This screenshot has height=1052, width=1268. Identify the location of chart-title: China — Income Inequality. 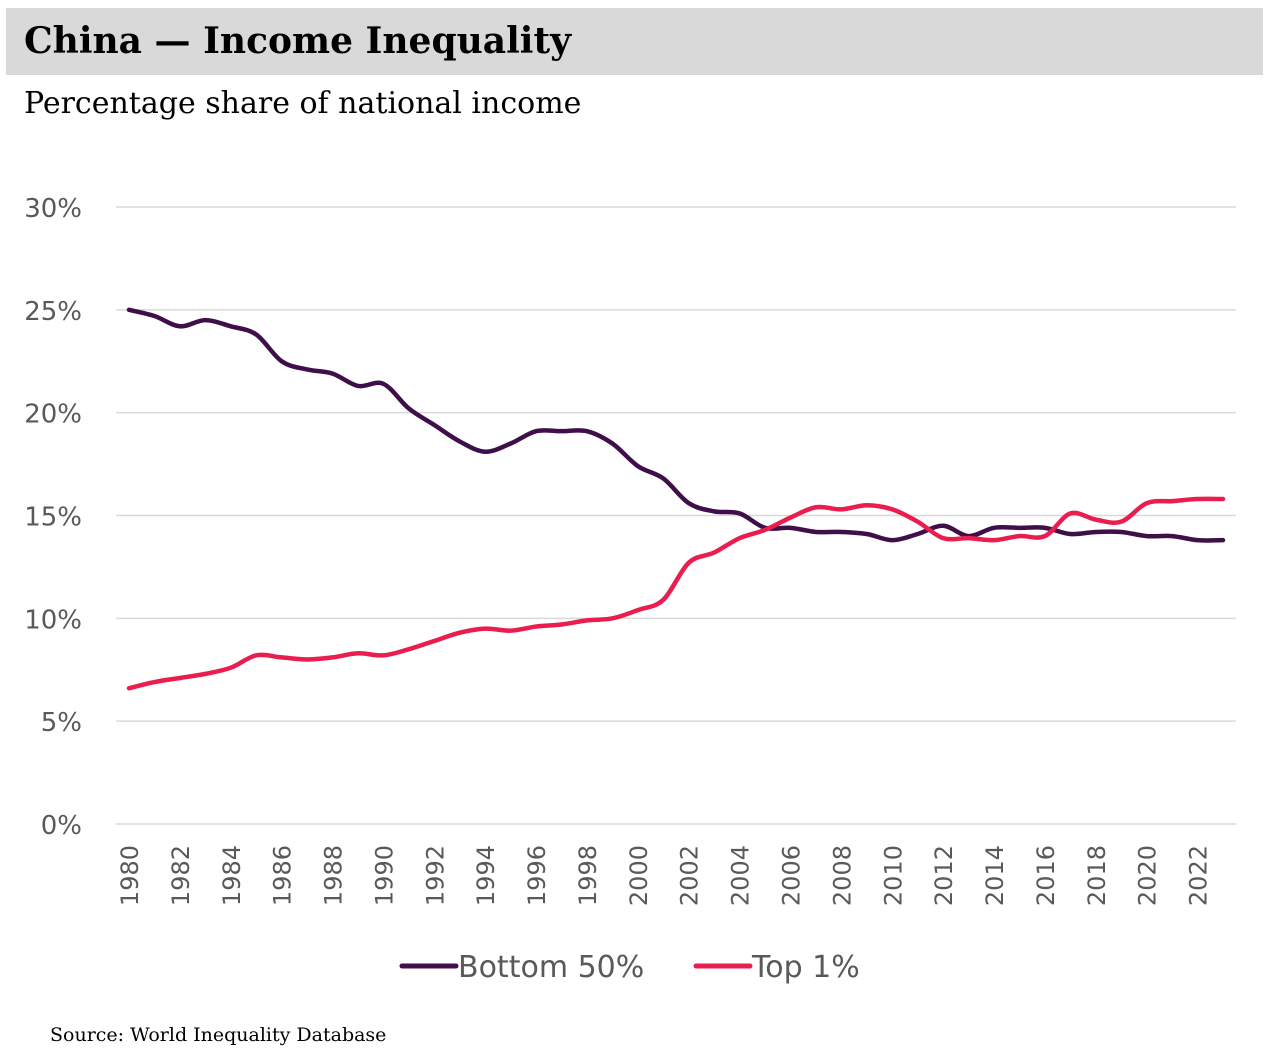
(298, 41).